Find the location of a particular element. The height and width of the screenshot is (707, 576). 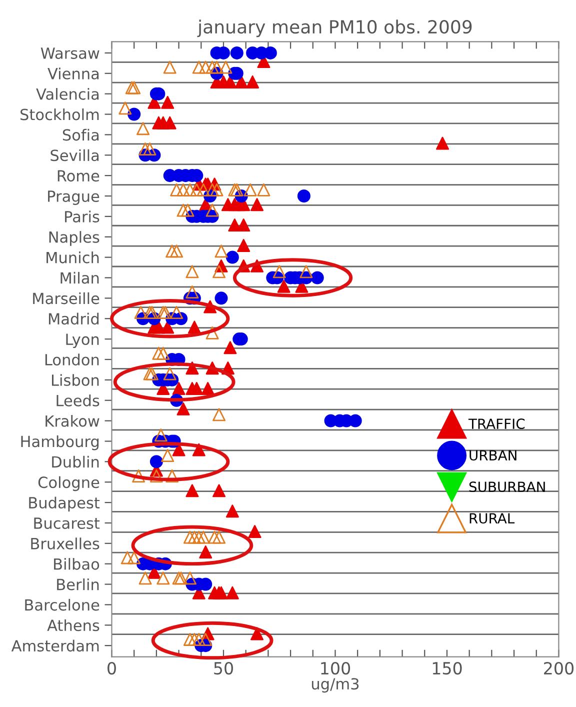

y-tick-label: Leeds is located at coordinates (78, 400).